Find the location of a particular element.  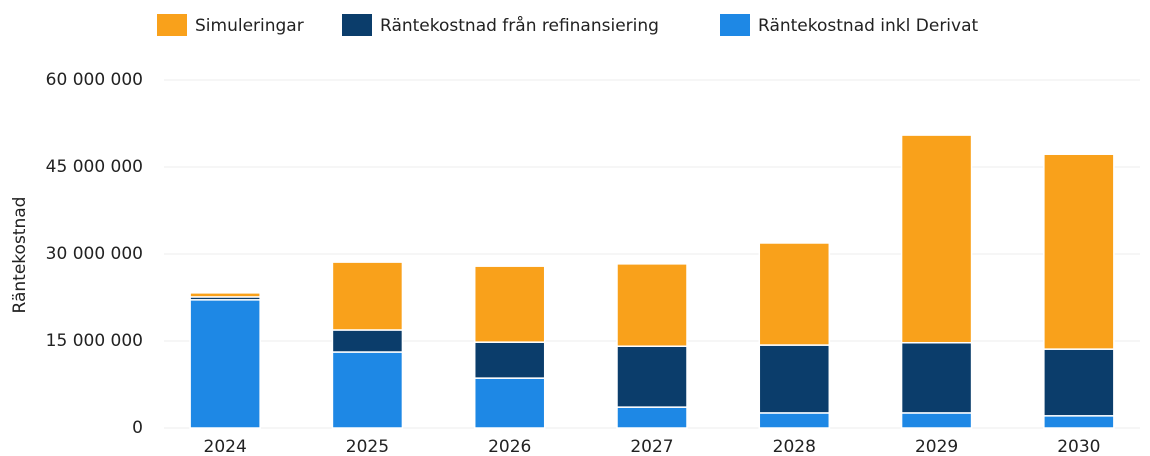

x-tick-label: 2029 is located at coordinates (936, 446).